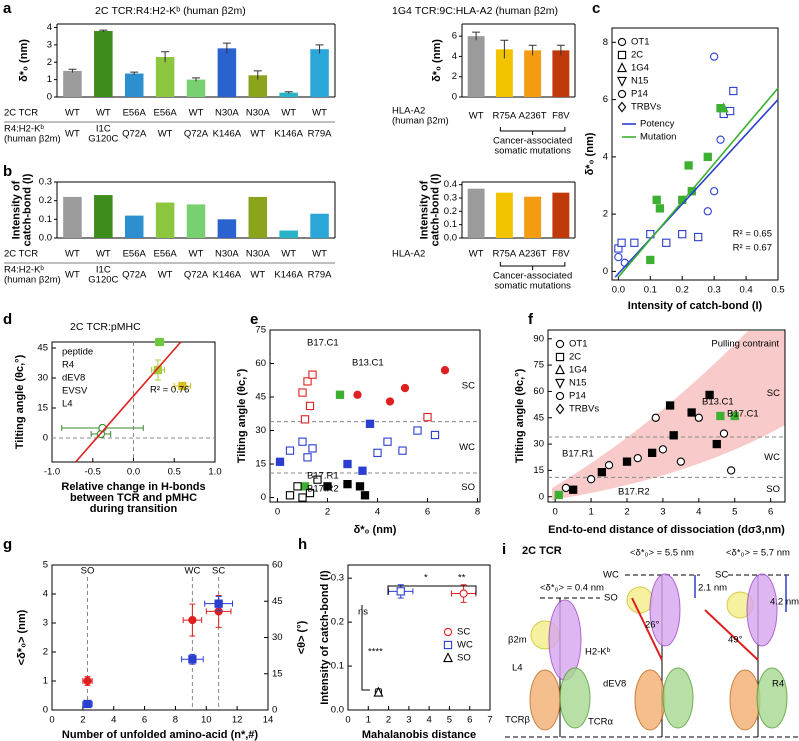 The image size is (799, 741). I want to click on legend-label: 1G4, so click(578, 370).